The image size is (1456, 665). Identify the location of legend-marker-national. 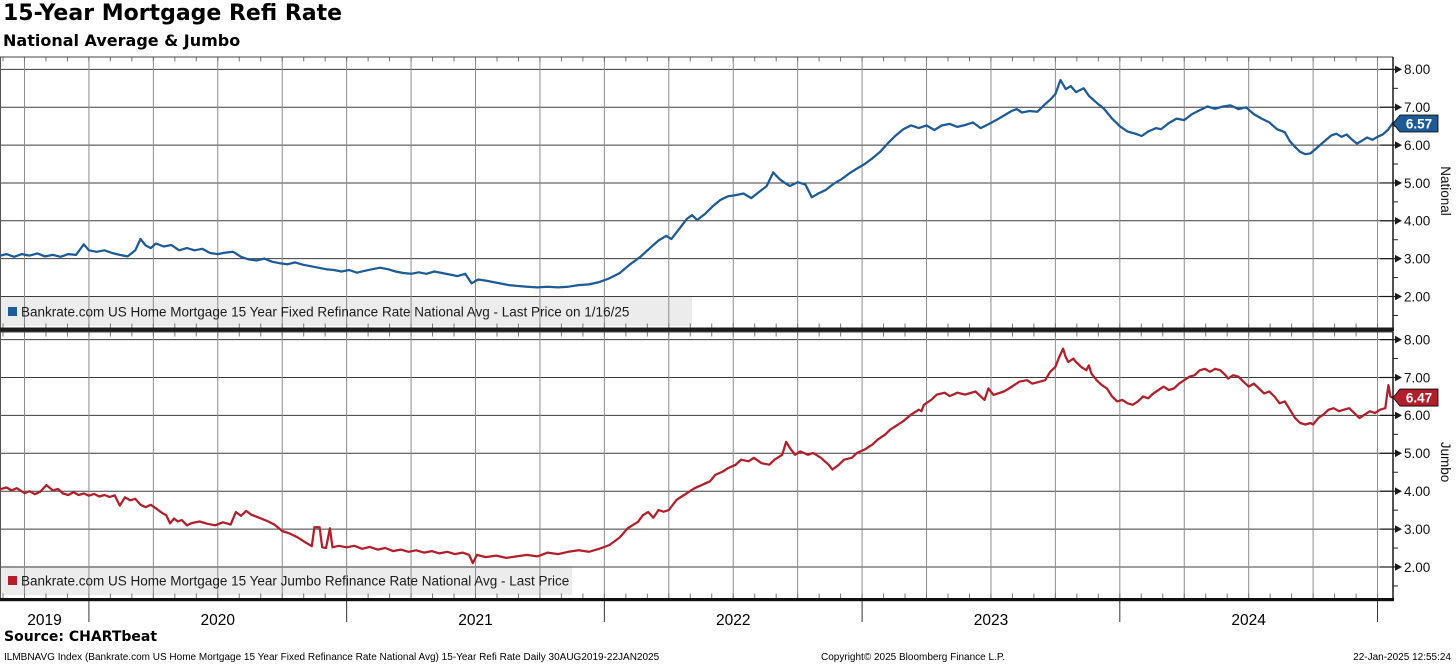
(12, 311).